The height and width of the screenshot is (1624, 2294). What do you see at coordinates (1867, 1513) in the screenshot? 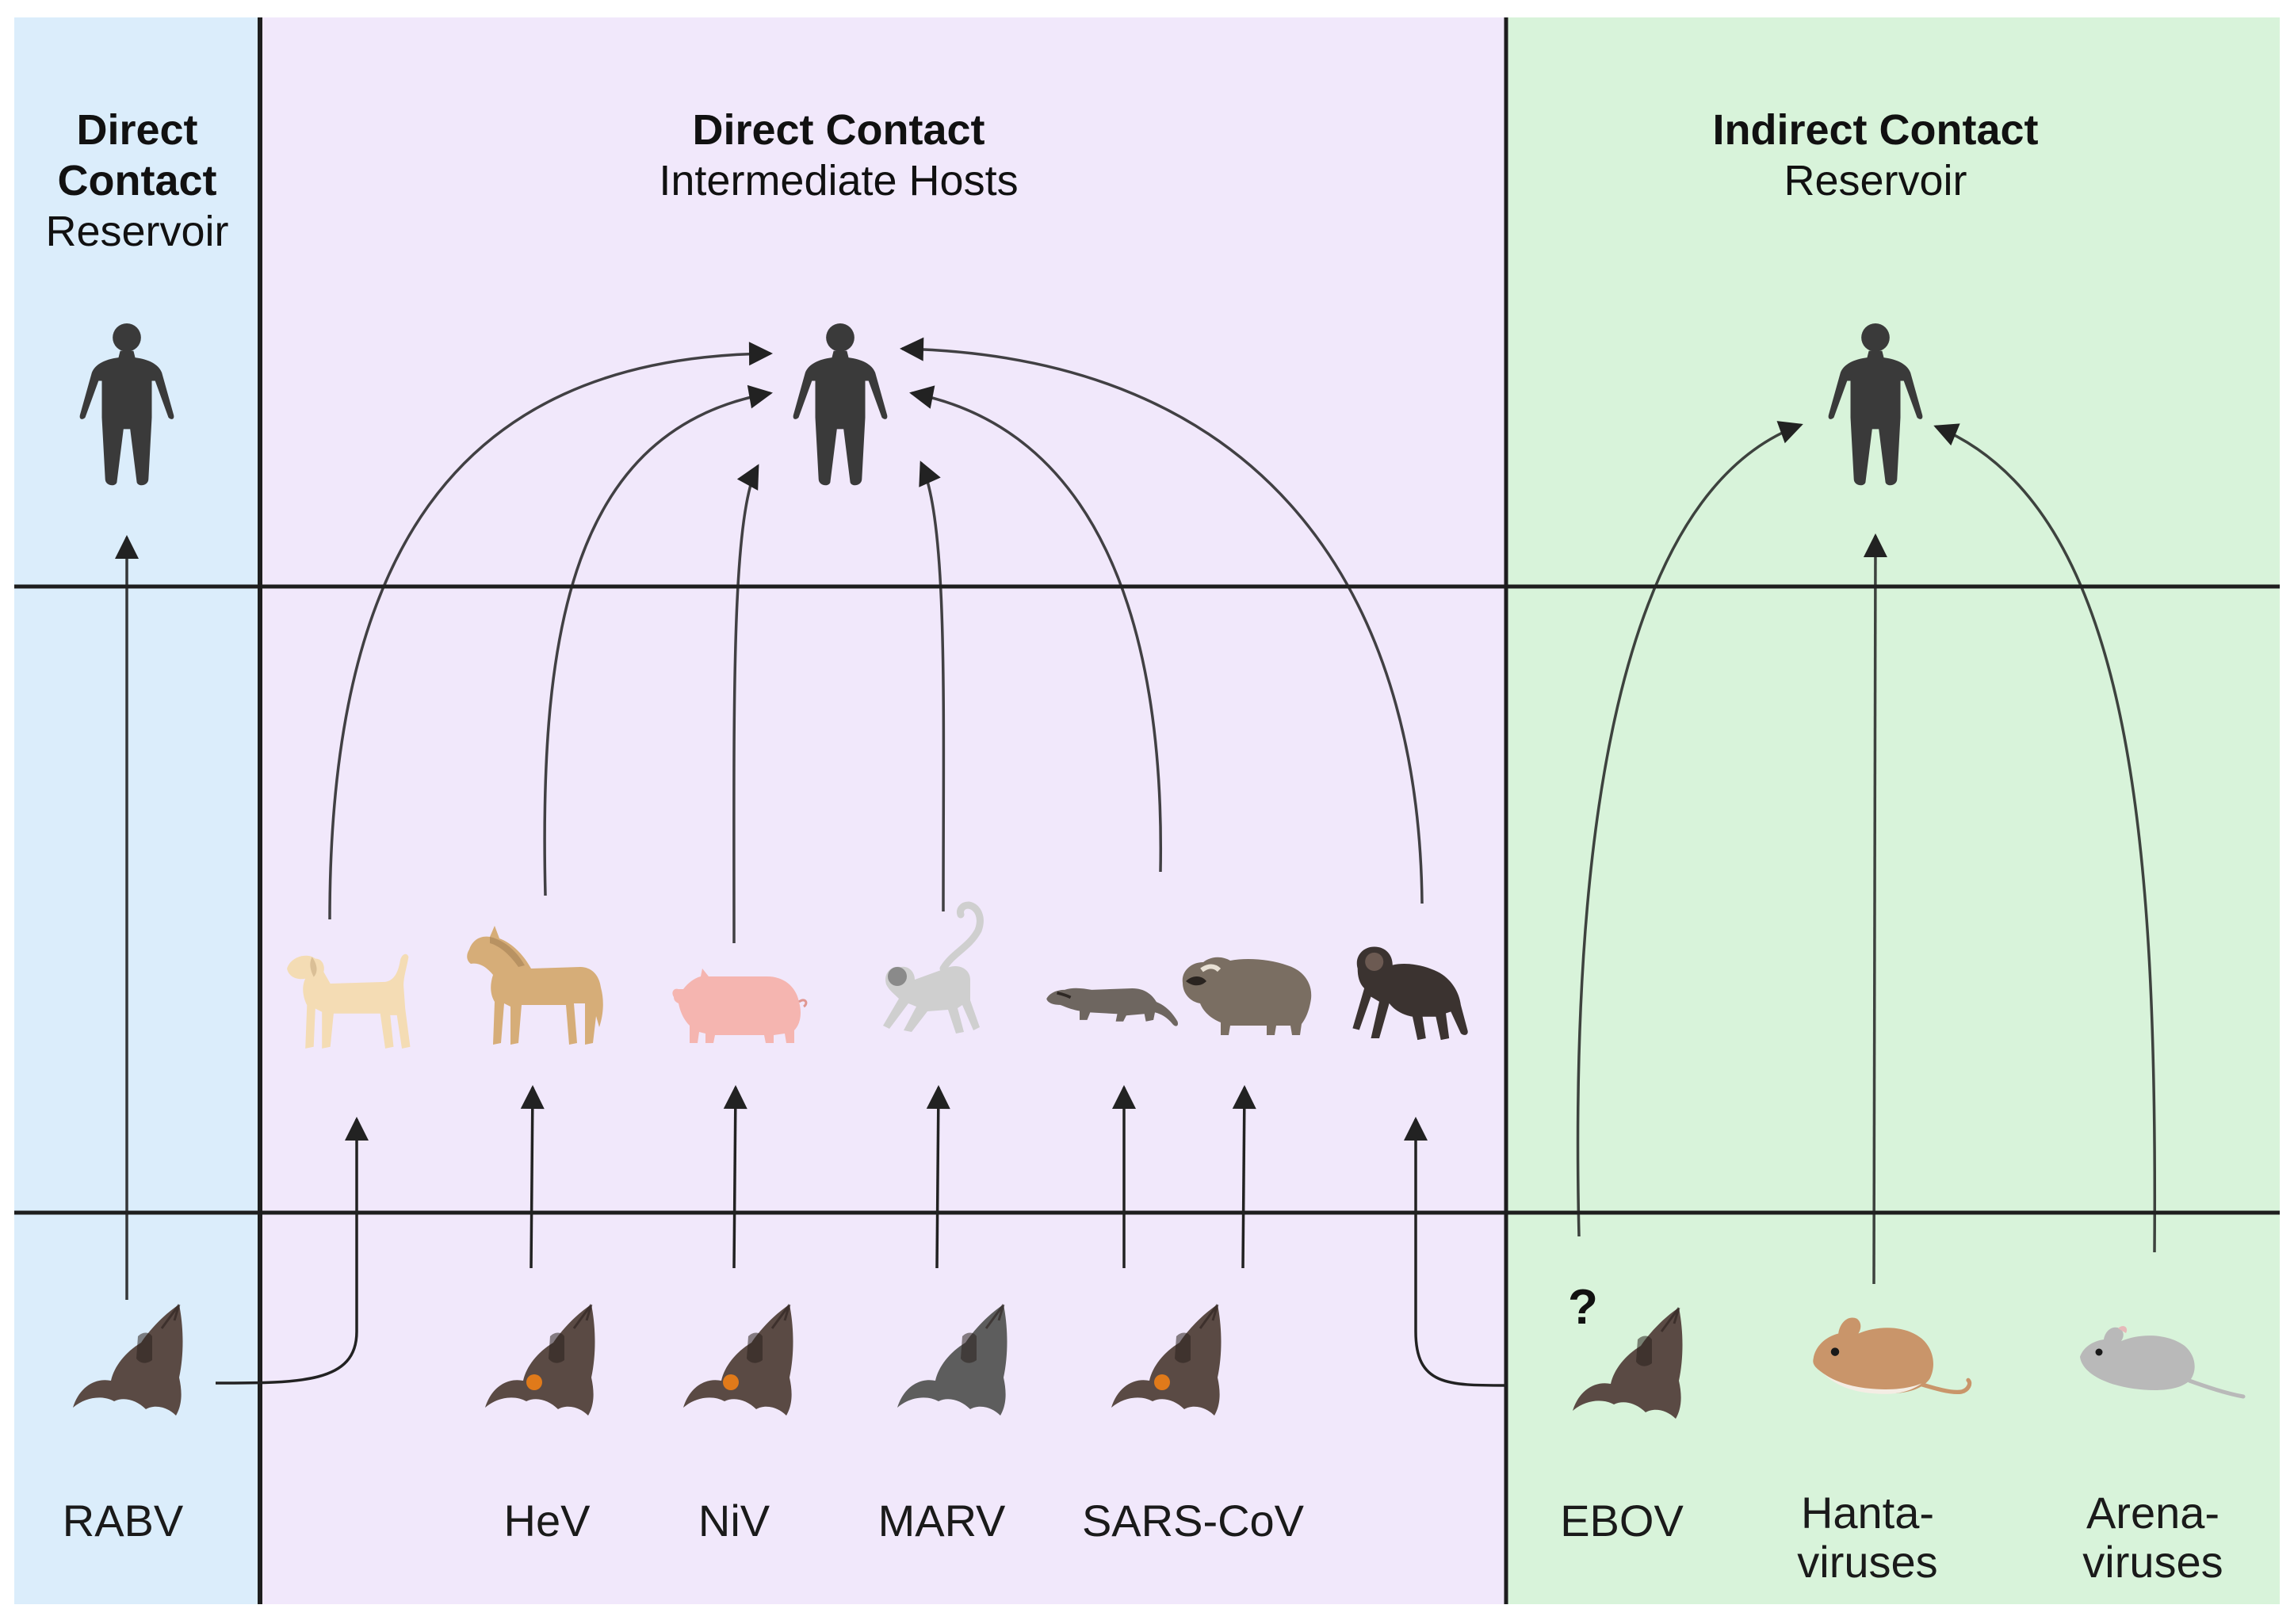
I see `label-hanta-line1: Hanta-` at bounding box center [1867, 1513].